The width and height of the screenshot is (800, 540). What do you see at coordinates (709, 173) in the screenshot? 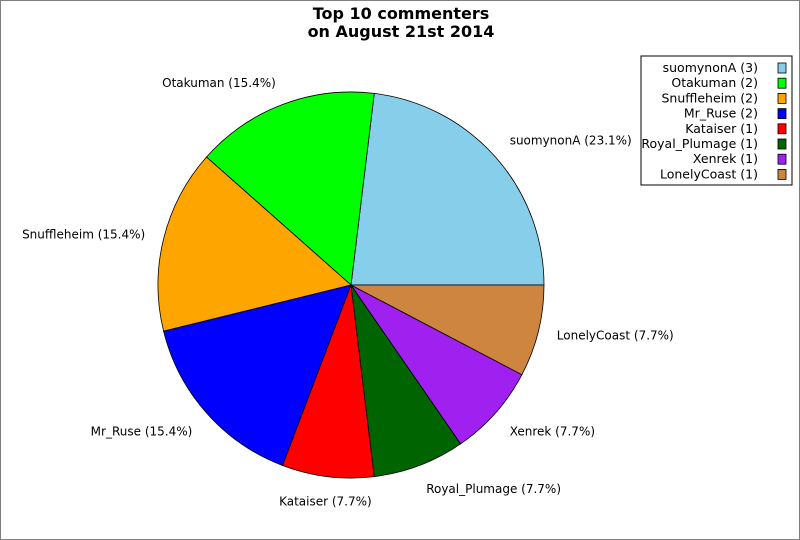
I see `legend-label-lonelycoast: LonelyCoast (1)` at bounding box center [709, 173].